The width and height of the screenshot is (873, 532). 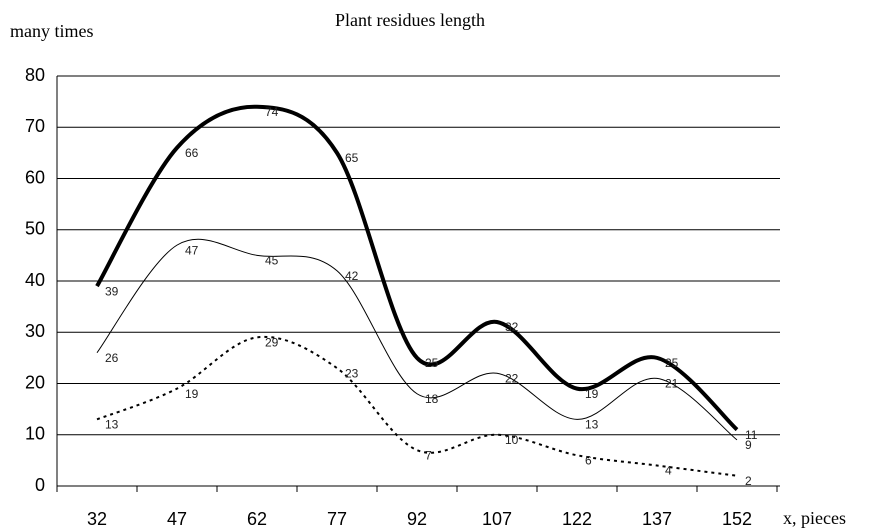 I want to click on data-label: 26, so click(x=112, y=358).